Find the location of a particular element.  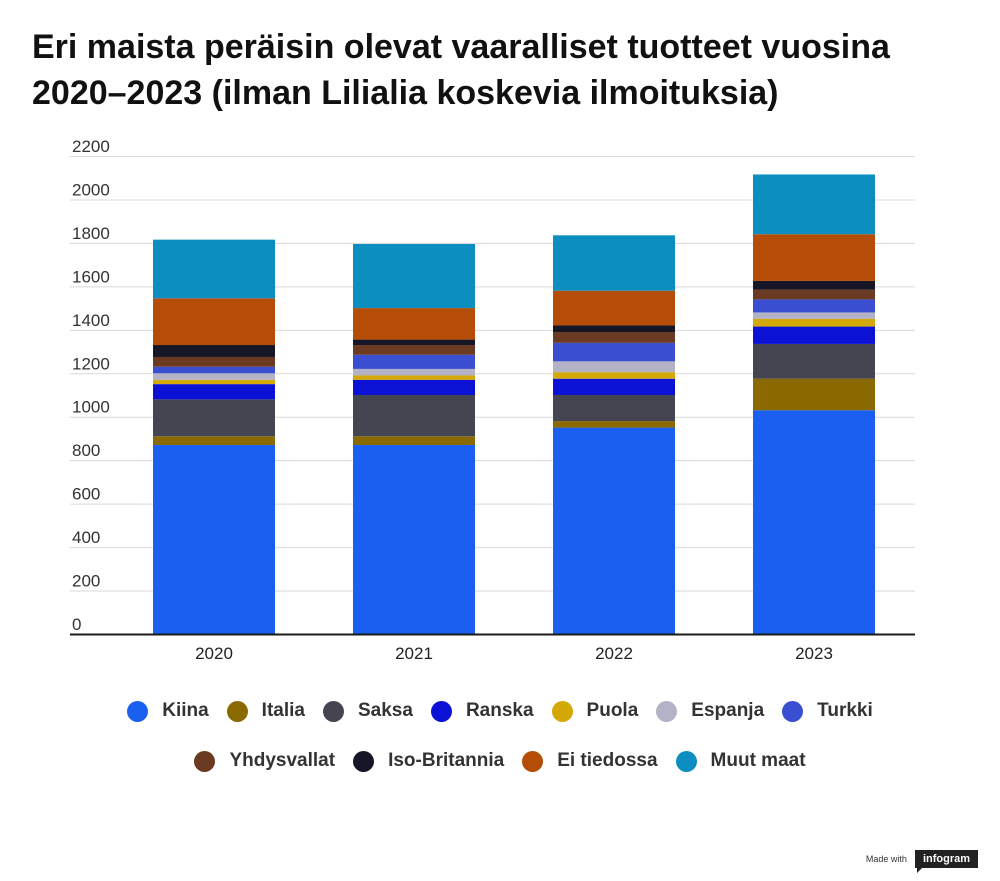

y-tick-label: 1600 is located at coordinates (91, 276).